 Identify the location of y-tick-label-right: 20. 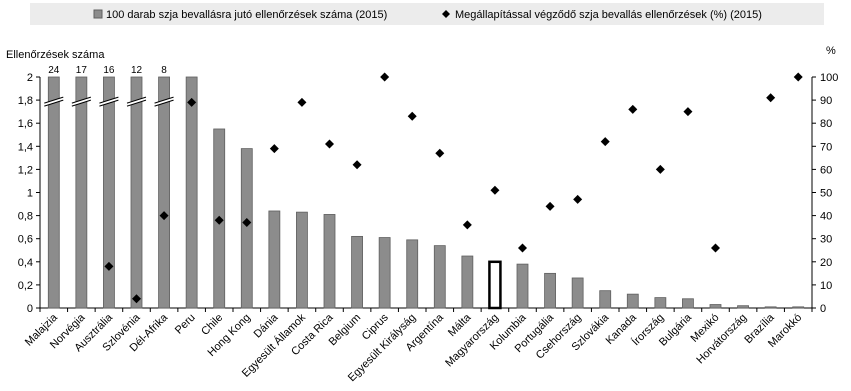
(826, 263).